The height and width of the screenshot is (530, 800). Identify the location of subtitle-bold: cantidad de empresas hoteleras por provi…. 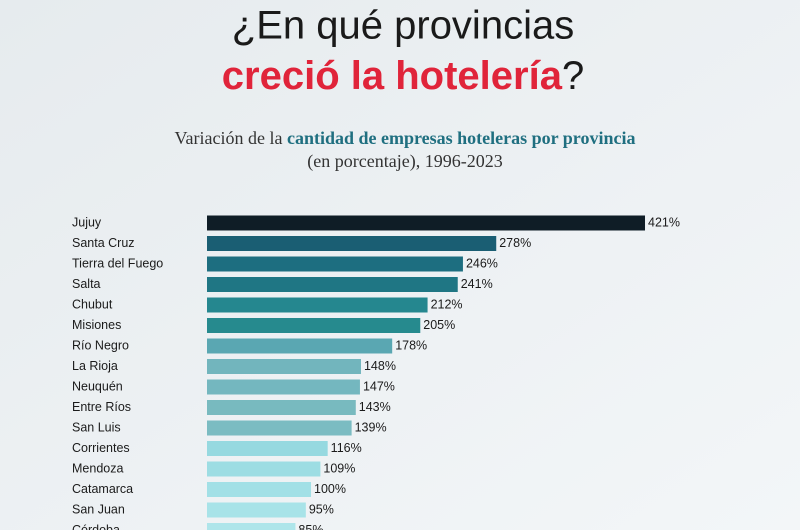
(461, 138).